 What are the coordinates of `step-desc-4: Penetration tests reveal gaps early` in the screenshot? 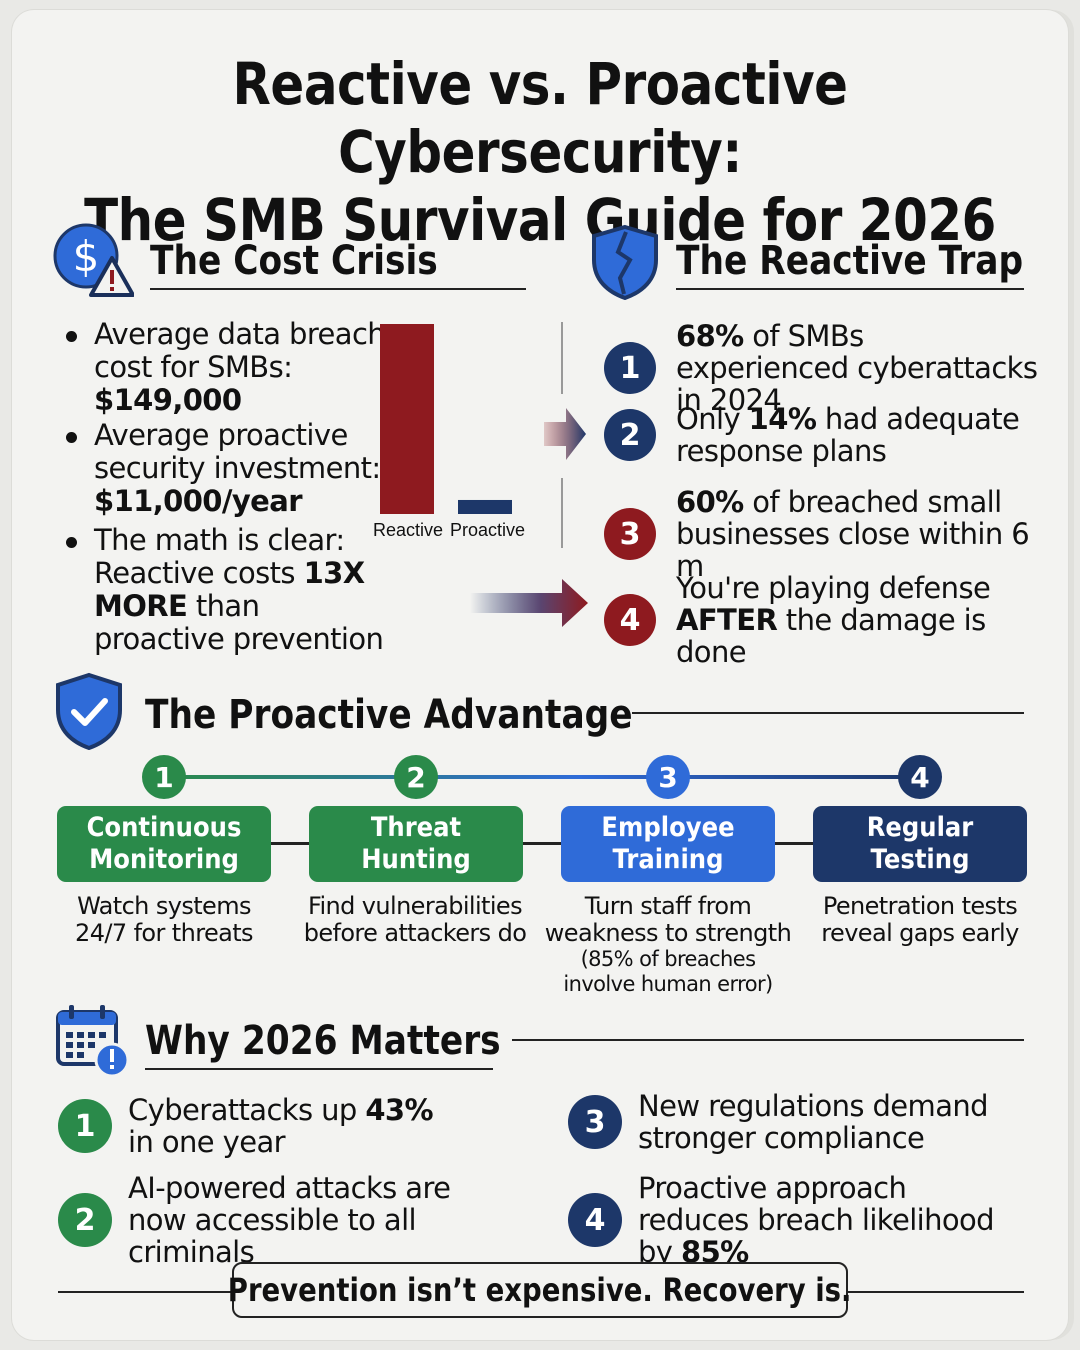 It's located at (920, 919).